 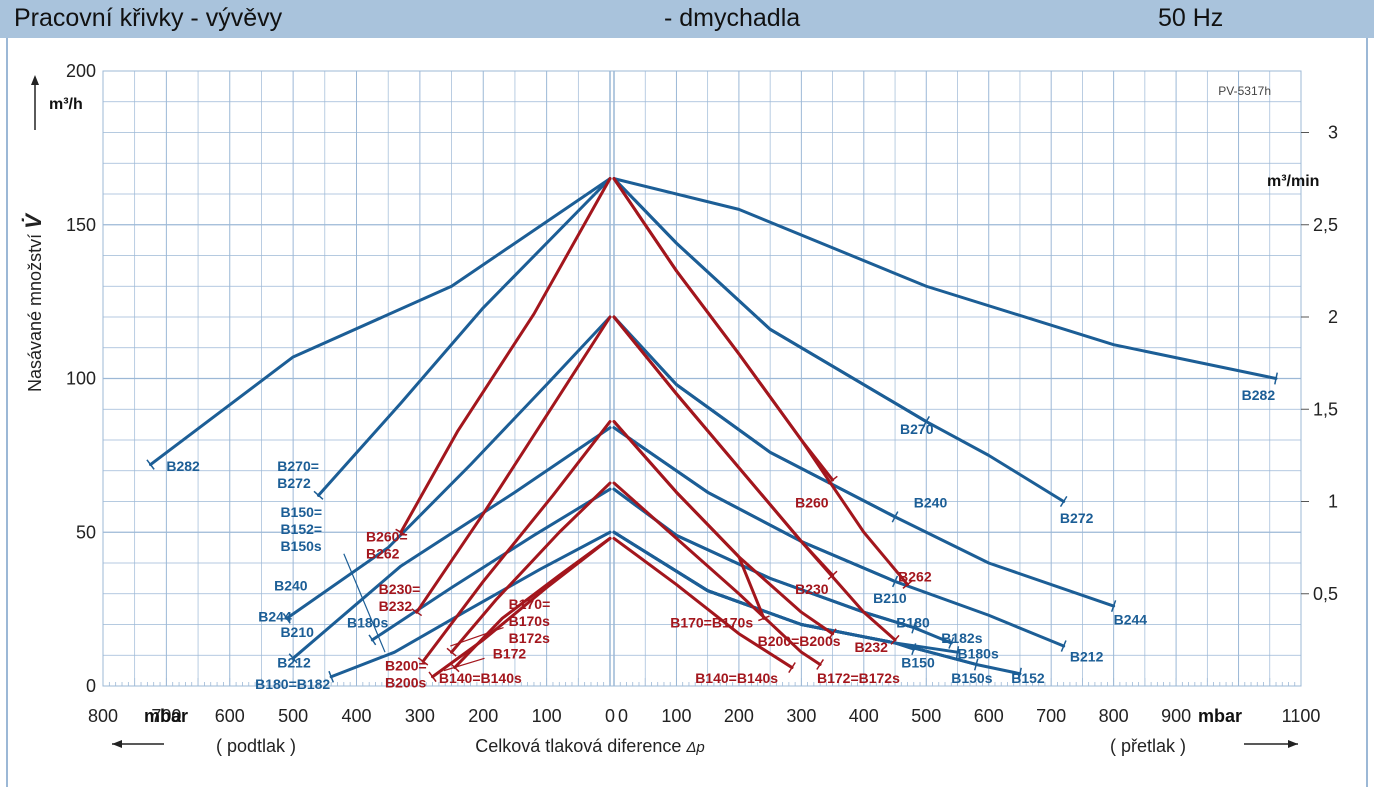 What do you see at coordinates (81, 379) in the screenshot?
I see `y-tick-label: 100` at bounding box center [81, 379].